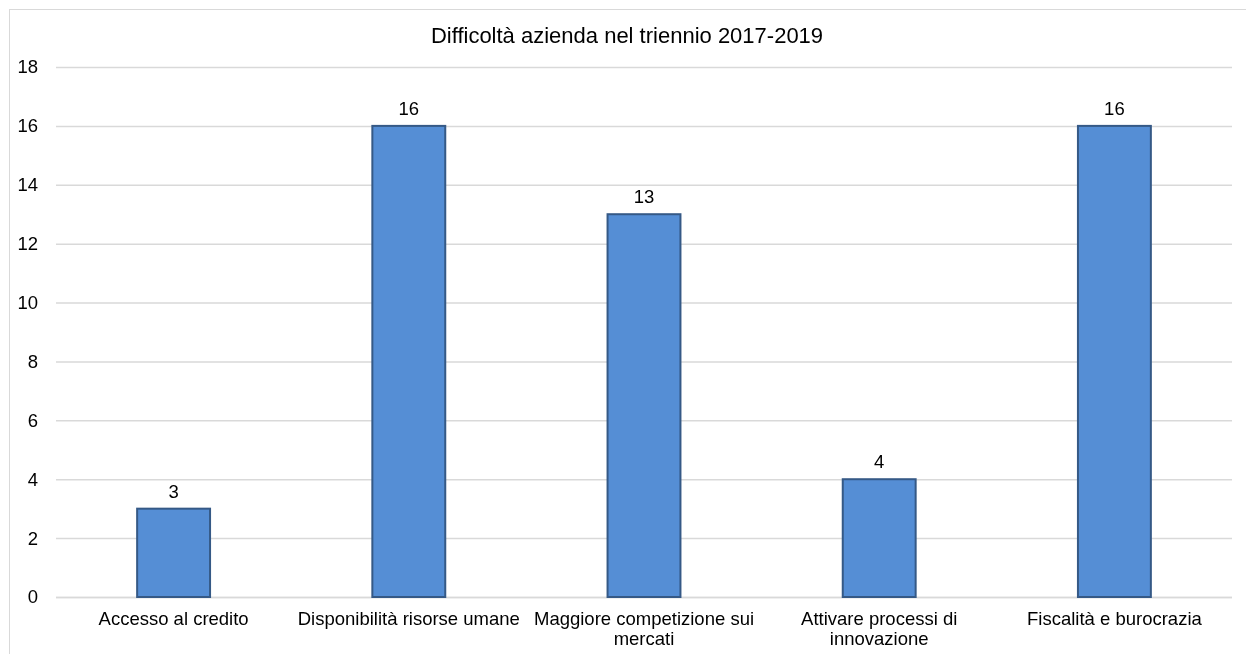 The width and height of the screenshot is (1246, 654). Describe the element at coordinates (644, 197) in the screenshot. I see `data-label: 13` at that location.